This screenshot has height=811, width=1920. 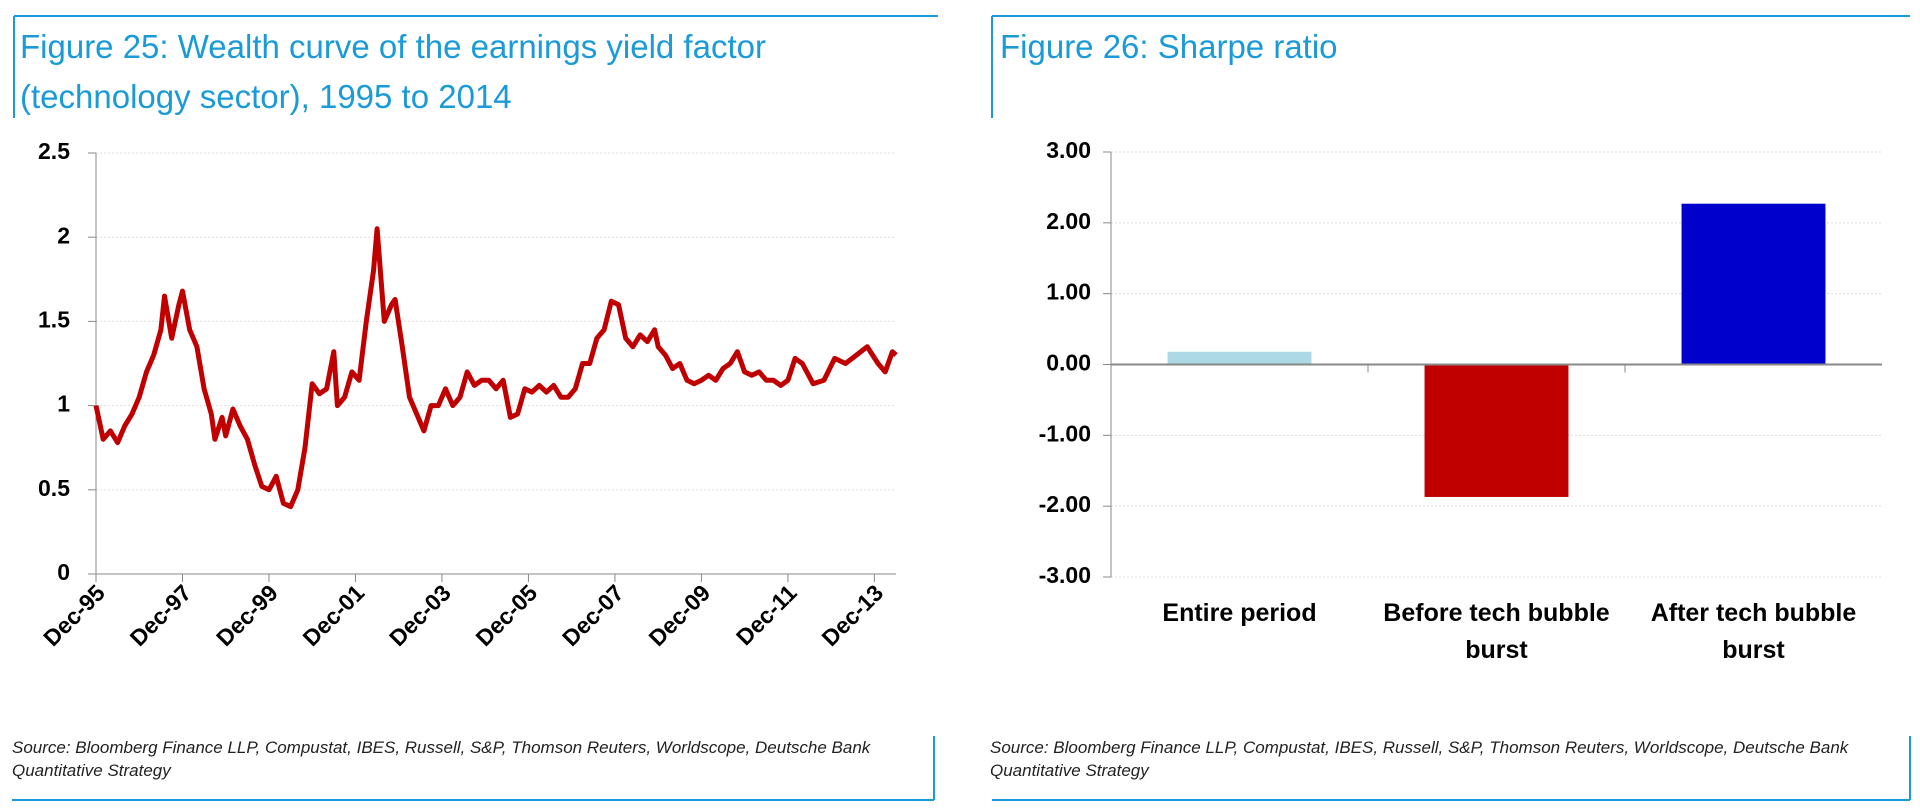 What do you see at coordinates (680, 615) in the screenshot?
I see `x-tick-label: Dec-09` at bounding box center [680, 615].